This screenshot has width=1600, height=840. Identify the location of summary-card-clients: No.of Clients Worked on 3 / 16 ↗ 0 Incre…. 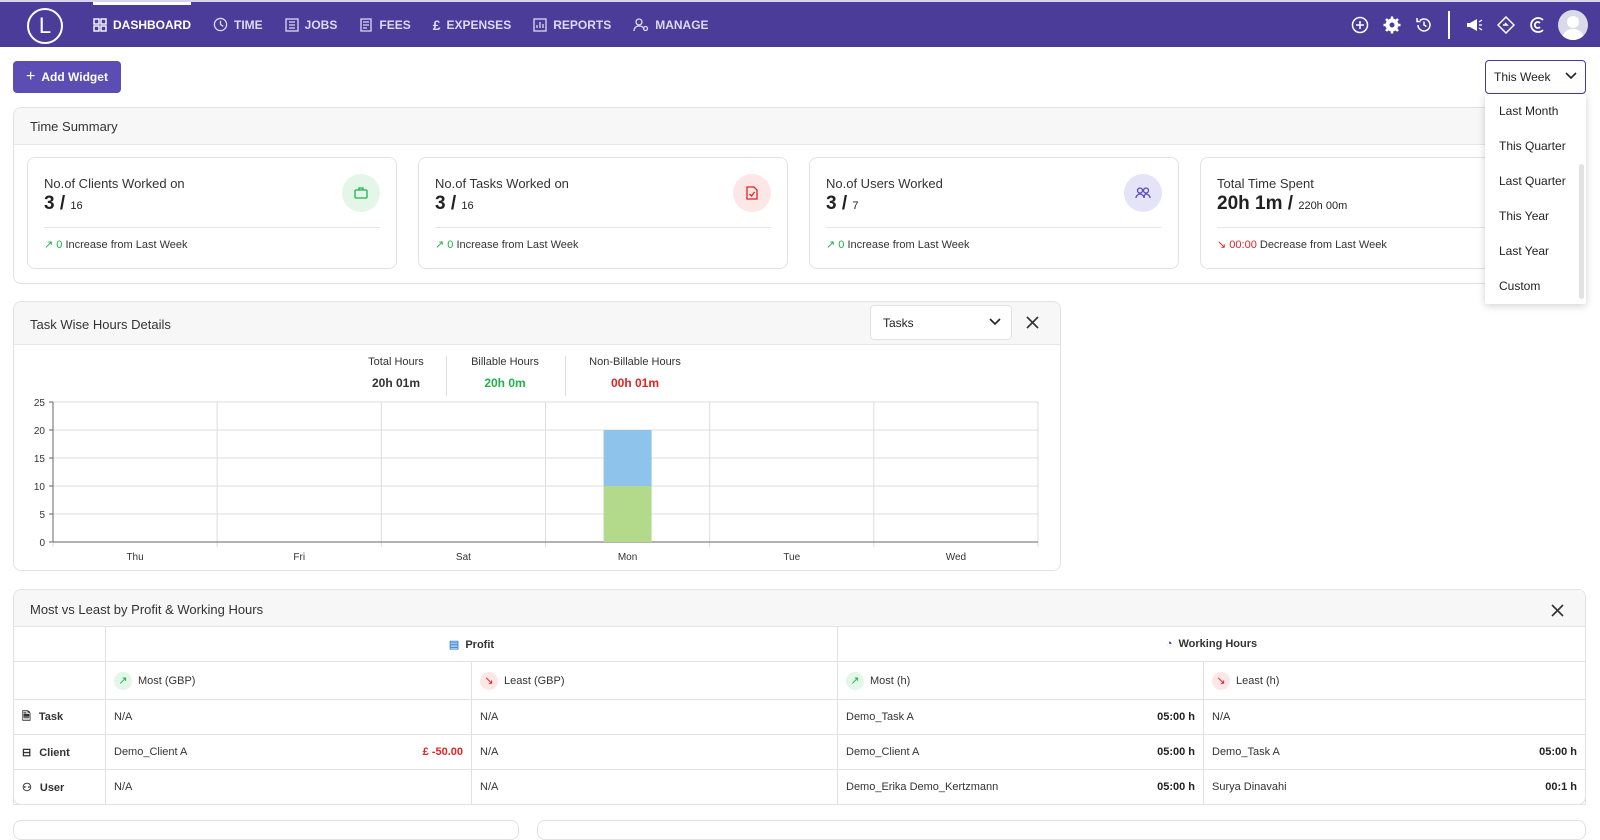
(212, 213).